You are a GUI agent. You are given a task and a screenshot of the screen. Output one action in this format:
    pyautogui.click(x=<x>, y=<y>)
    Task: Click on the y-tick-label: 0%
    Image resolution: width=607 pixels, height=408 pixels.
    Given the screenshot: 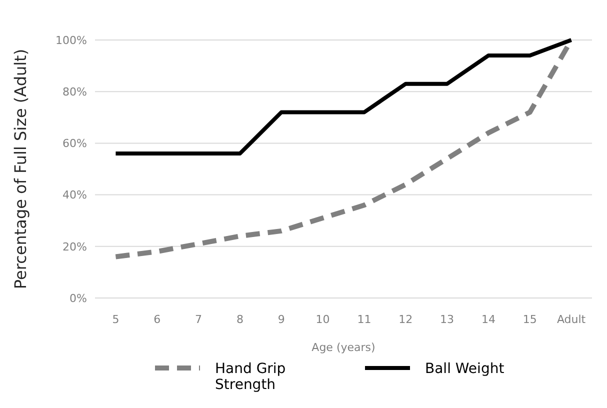 What is the action you would take?
    pyautogui.click(x=78, y=298)
    